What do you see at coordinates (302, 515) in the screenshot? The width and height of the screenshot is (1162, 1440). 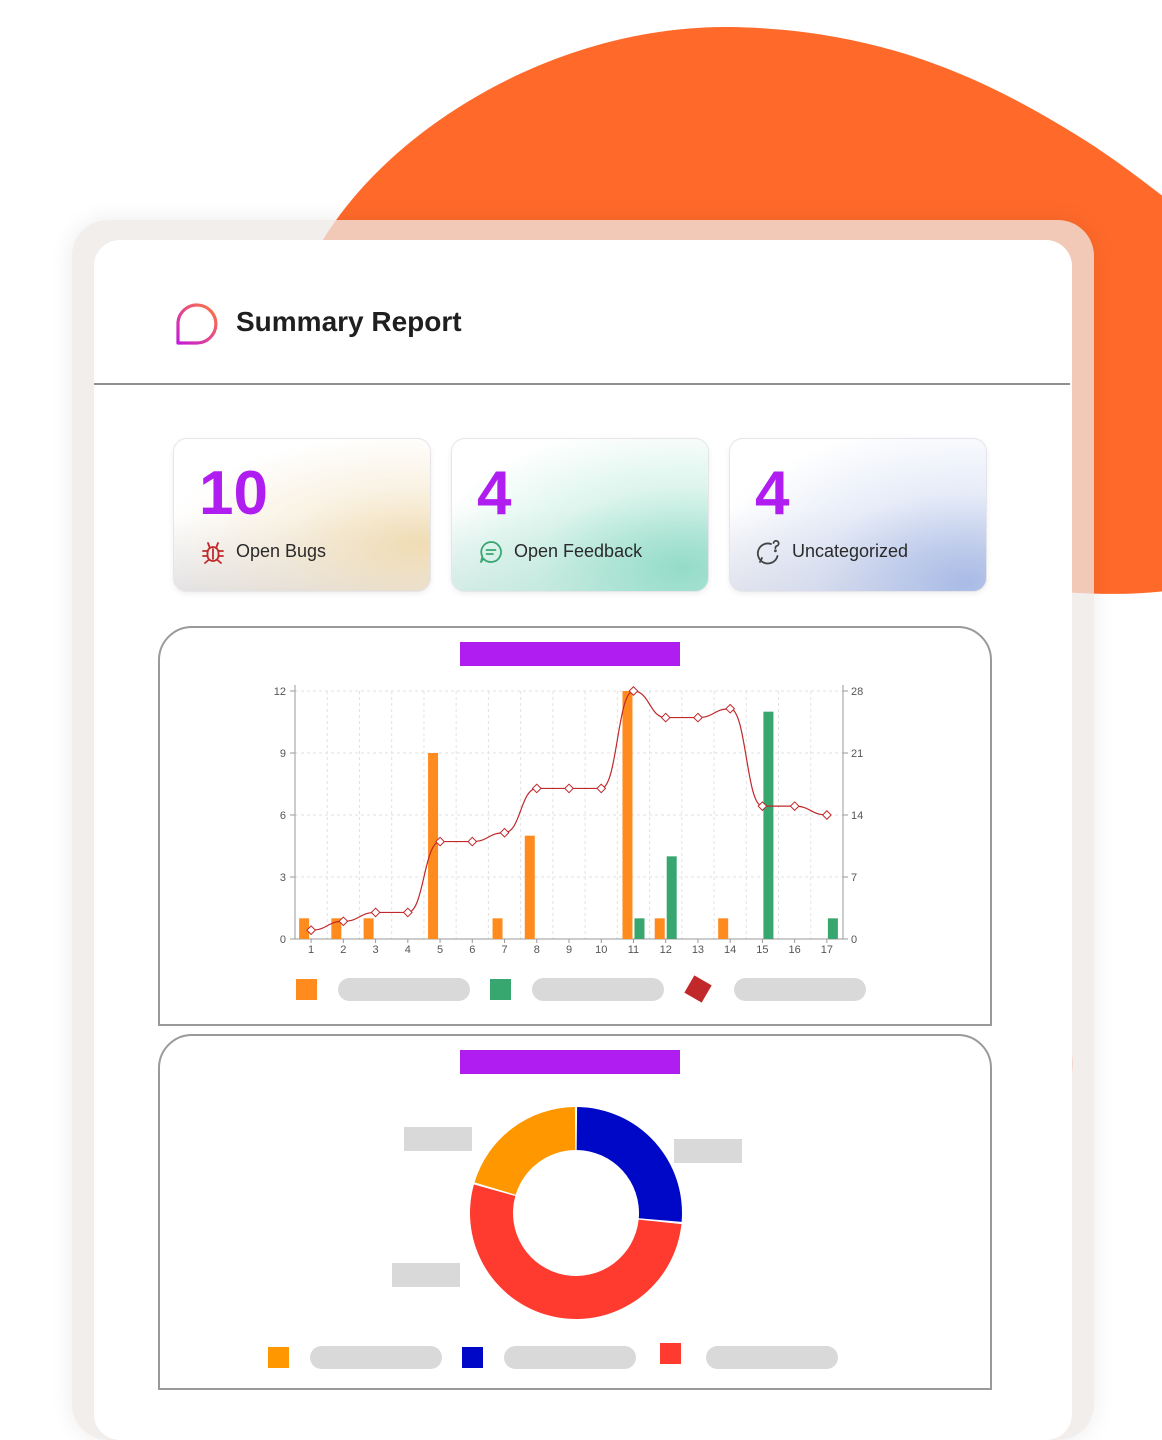 I see `stat-card-open-bugs: 10 Open Bugs` at bounding box center [302, 515].